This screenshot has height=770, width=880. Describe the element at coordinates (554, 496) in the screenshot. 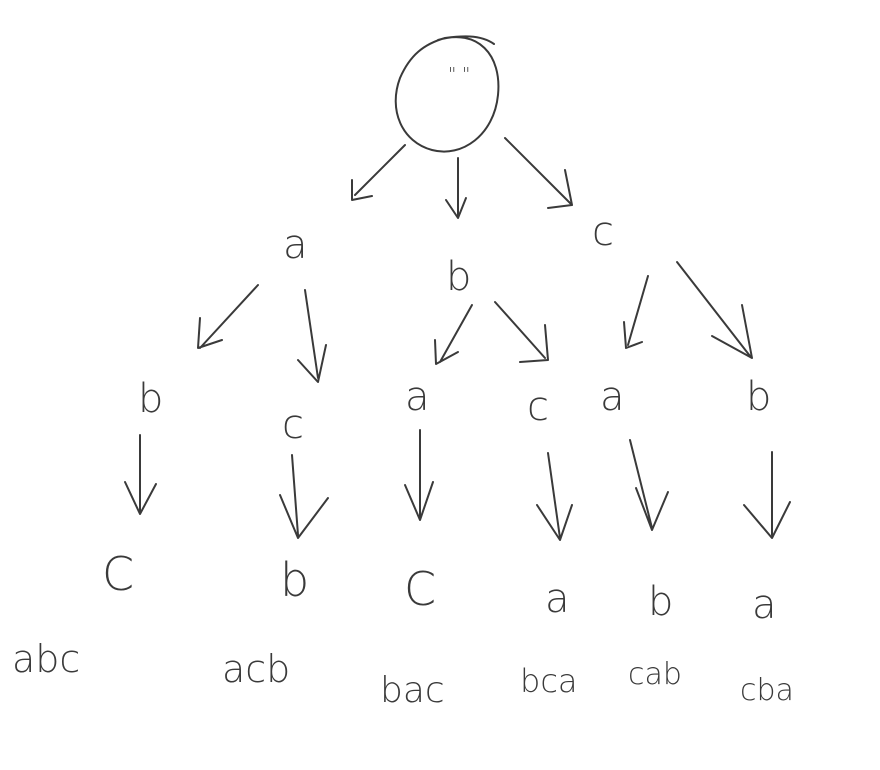

I see `edge-bc-a` at that location.